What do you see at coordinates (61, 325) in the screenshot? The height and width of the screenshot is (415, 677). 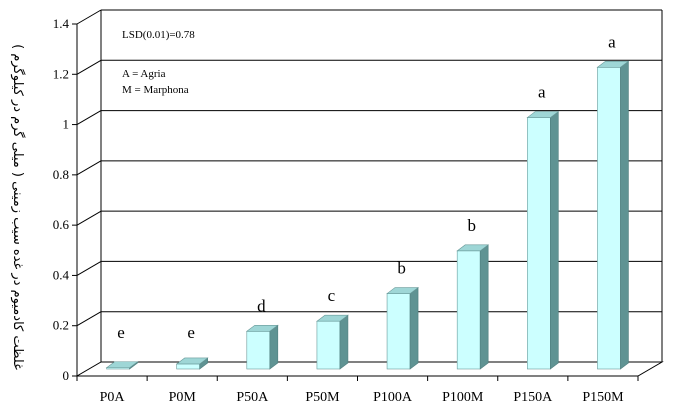 I see `y-tick-label: 0.2` at bounding box center [61, 325].